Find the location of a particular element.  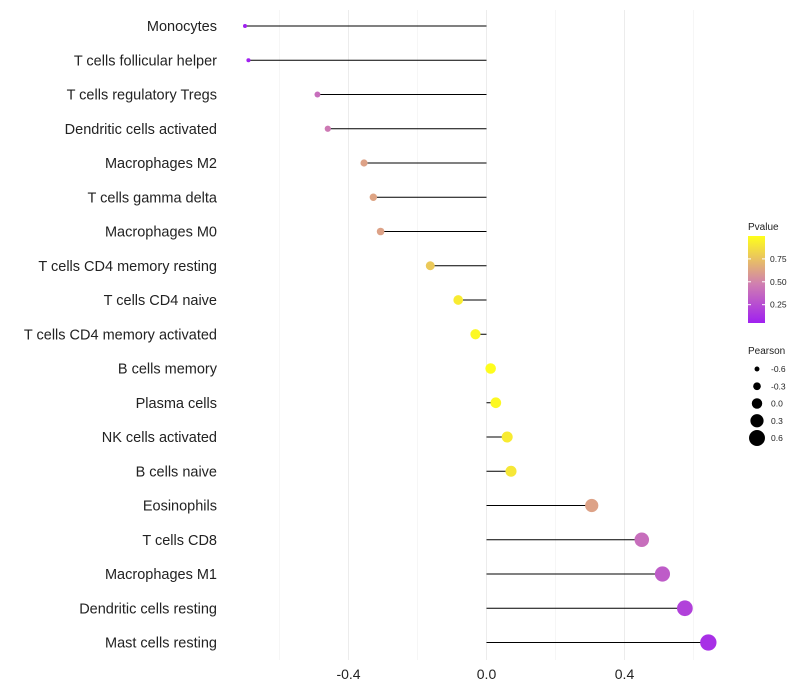

pearson-key-label: 0.6 is located at coordinates (777, 438).